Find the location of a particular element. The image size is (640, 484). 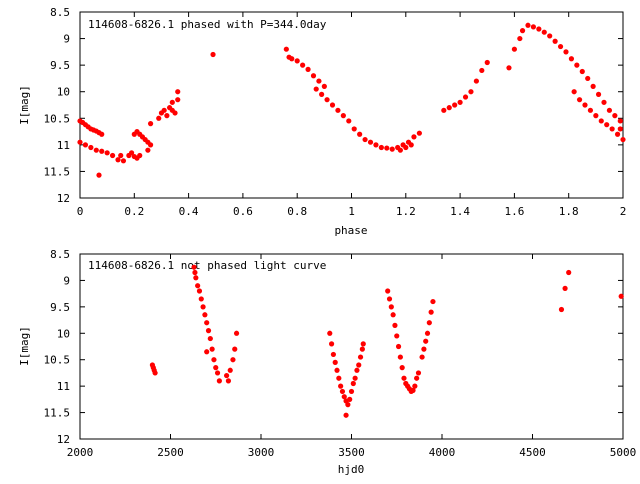

y-tick-label: 10.5 is located at coordinates (57, 118).